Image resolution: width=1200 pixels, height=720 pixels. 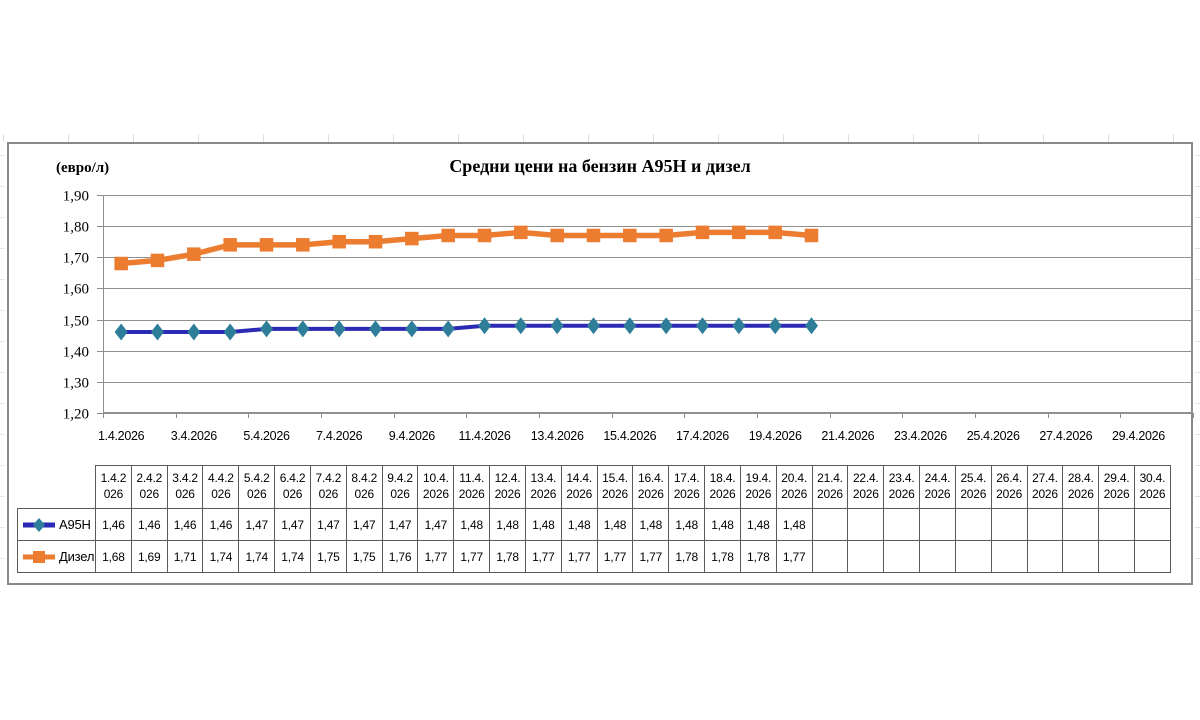 I want to click on table-corner-cell, so click(x=57, y=487).